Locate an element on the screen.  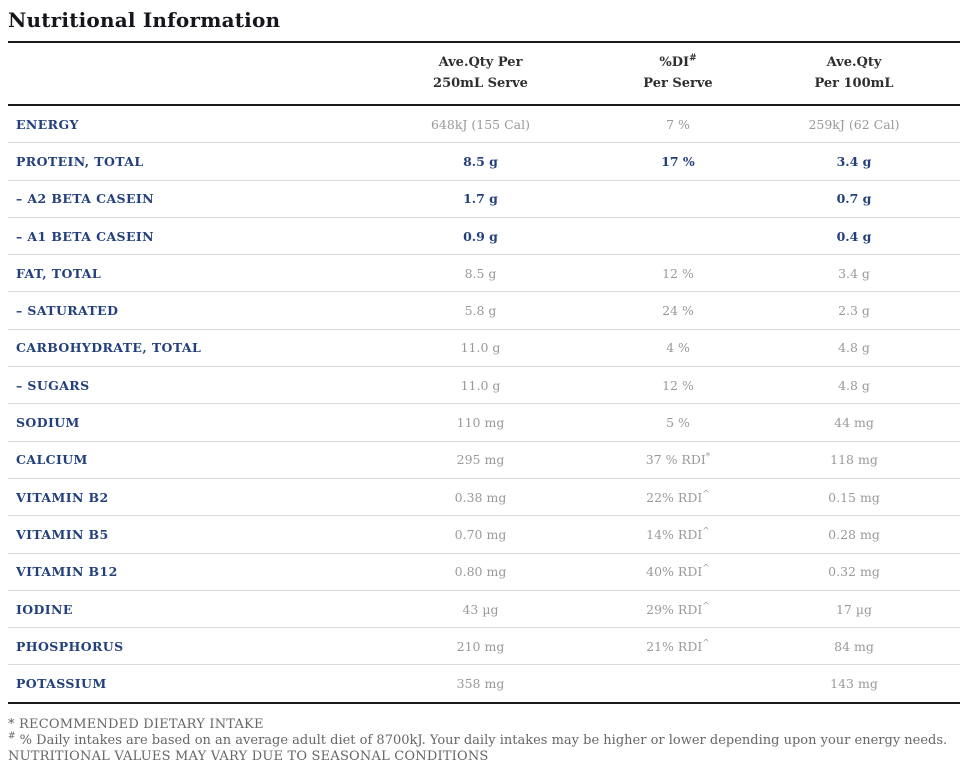
col-header-di: %DI# Per Serve is located at coordinates (678, 73).